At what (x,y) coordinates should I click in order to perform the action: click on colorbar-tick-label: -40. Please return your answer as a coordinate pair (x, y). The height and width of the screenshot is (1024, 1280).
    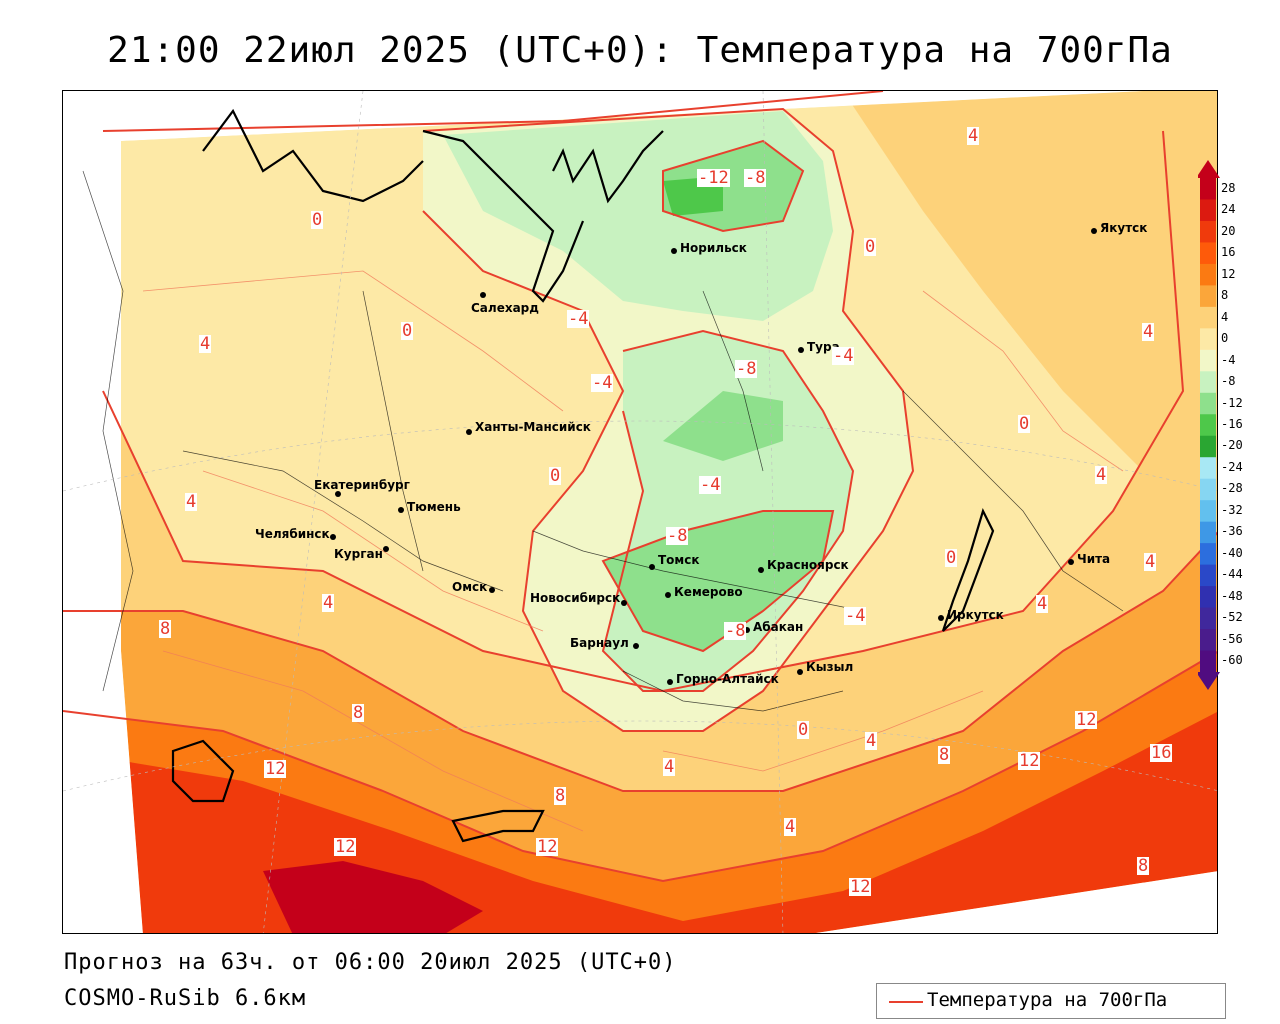
    Looking at the image, I should click on (1232, 552).